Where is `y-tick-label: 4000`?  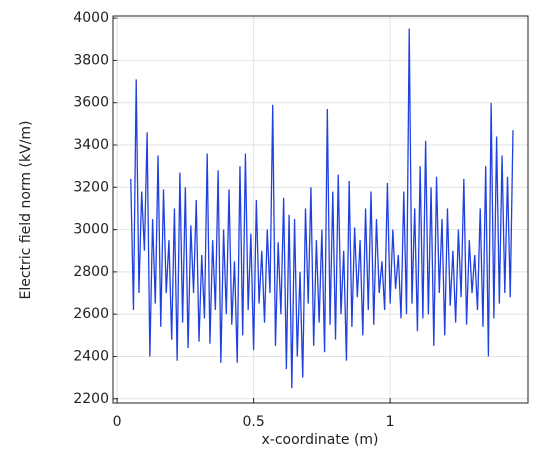 y-tick-label: 4000 is located at coordinates (91, 18).